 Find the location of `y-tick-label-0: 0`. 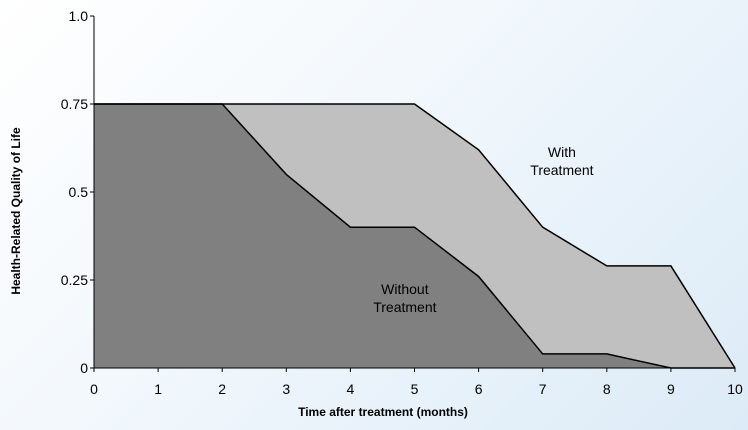

y-tick-label-0: 0 is located at coordinates (84, 368).